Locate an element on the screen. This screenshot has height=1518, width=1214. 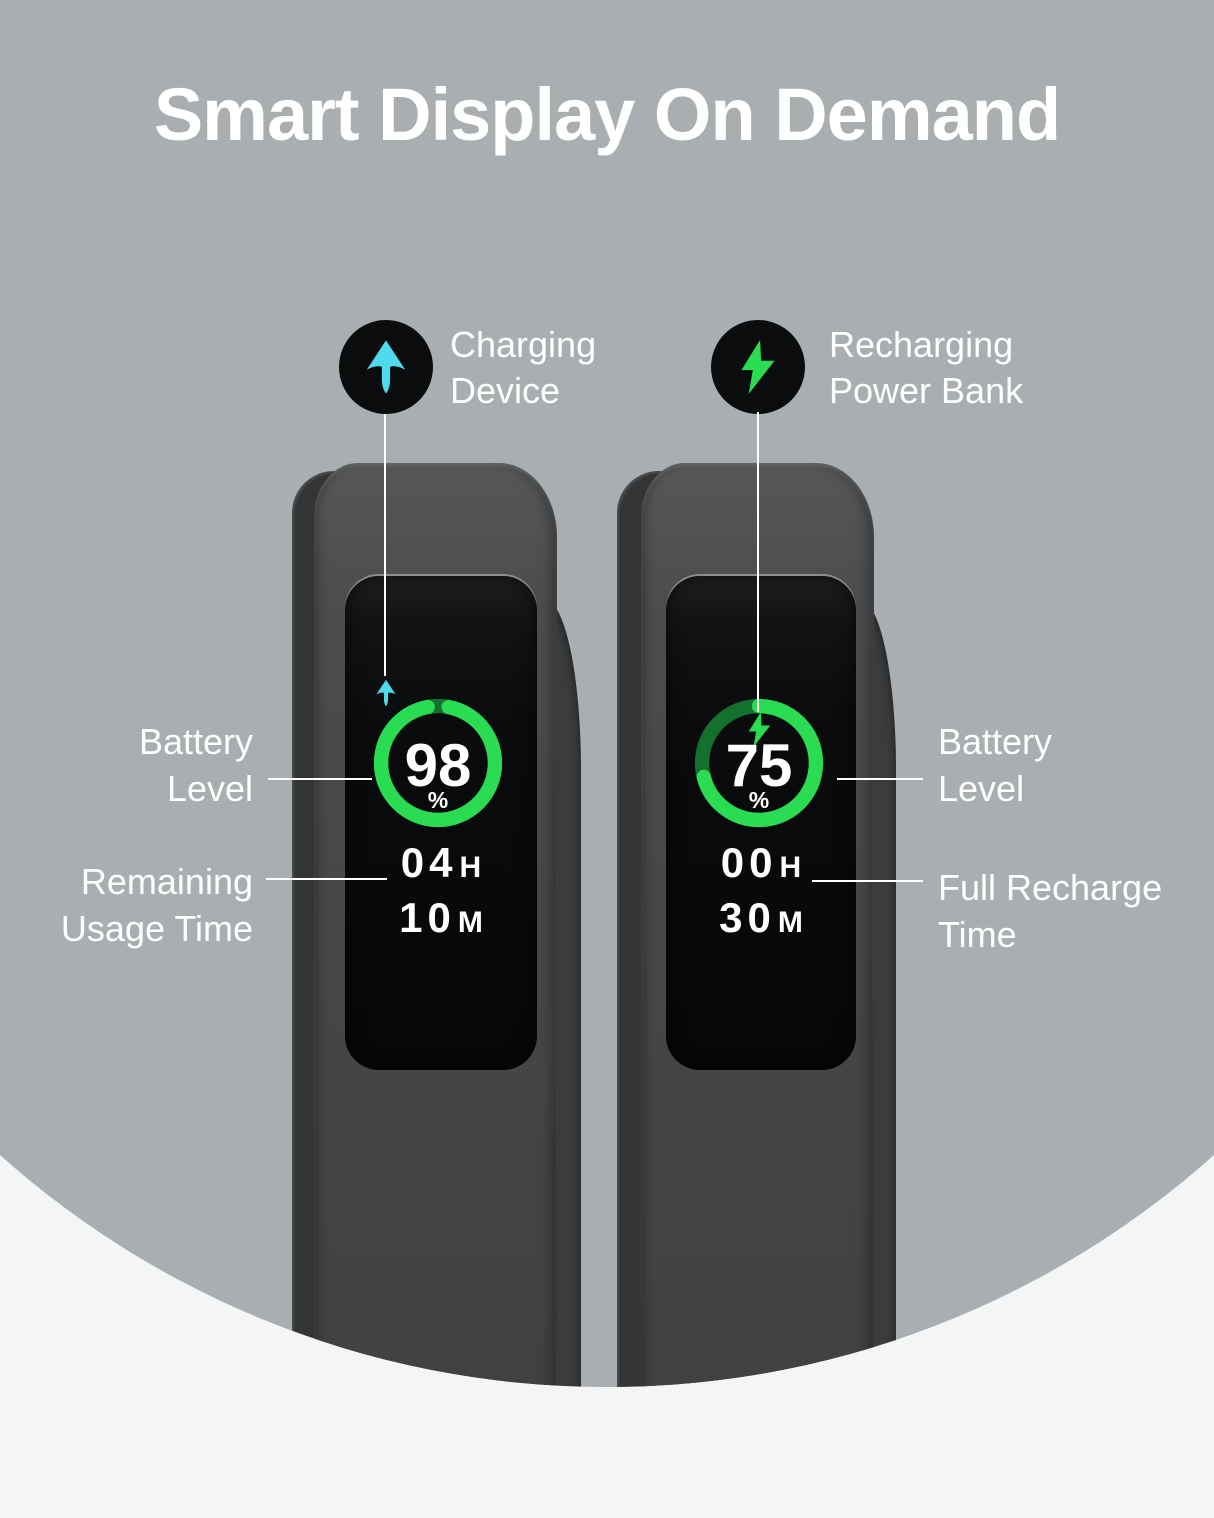
right-badge-callout-line is located at coordinates (758, 562).